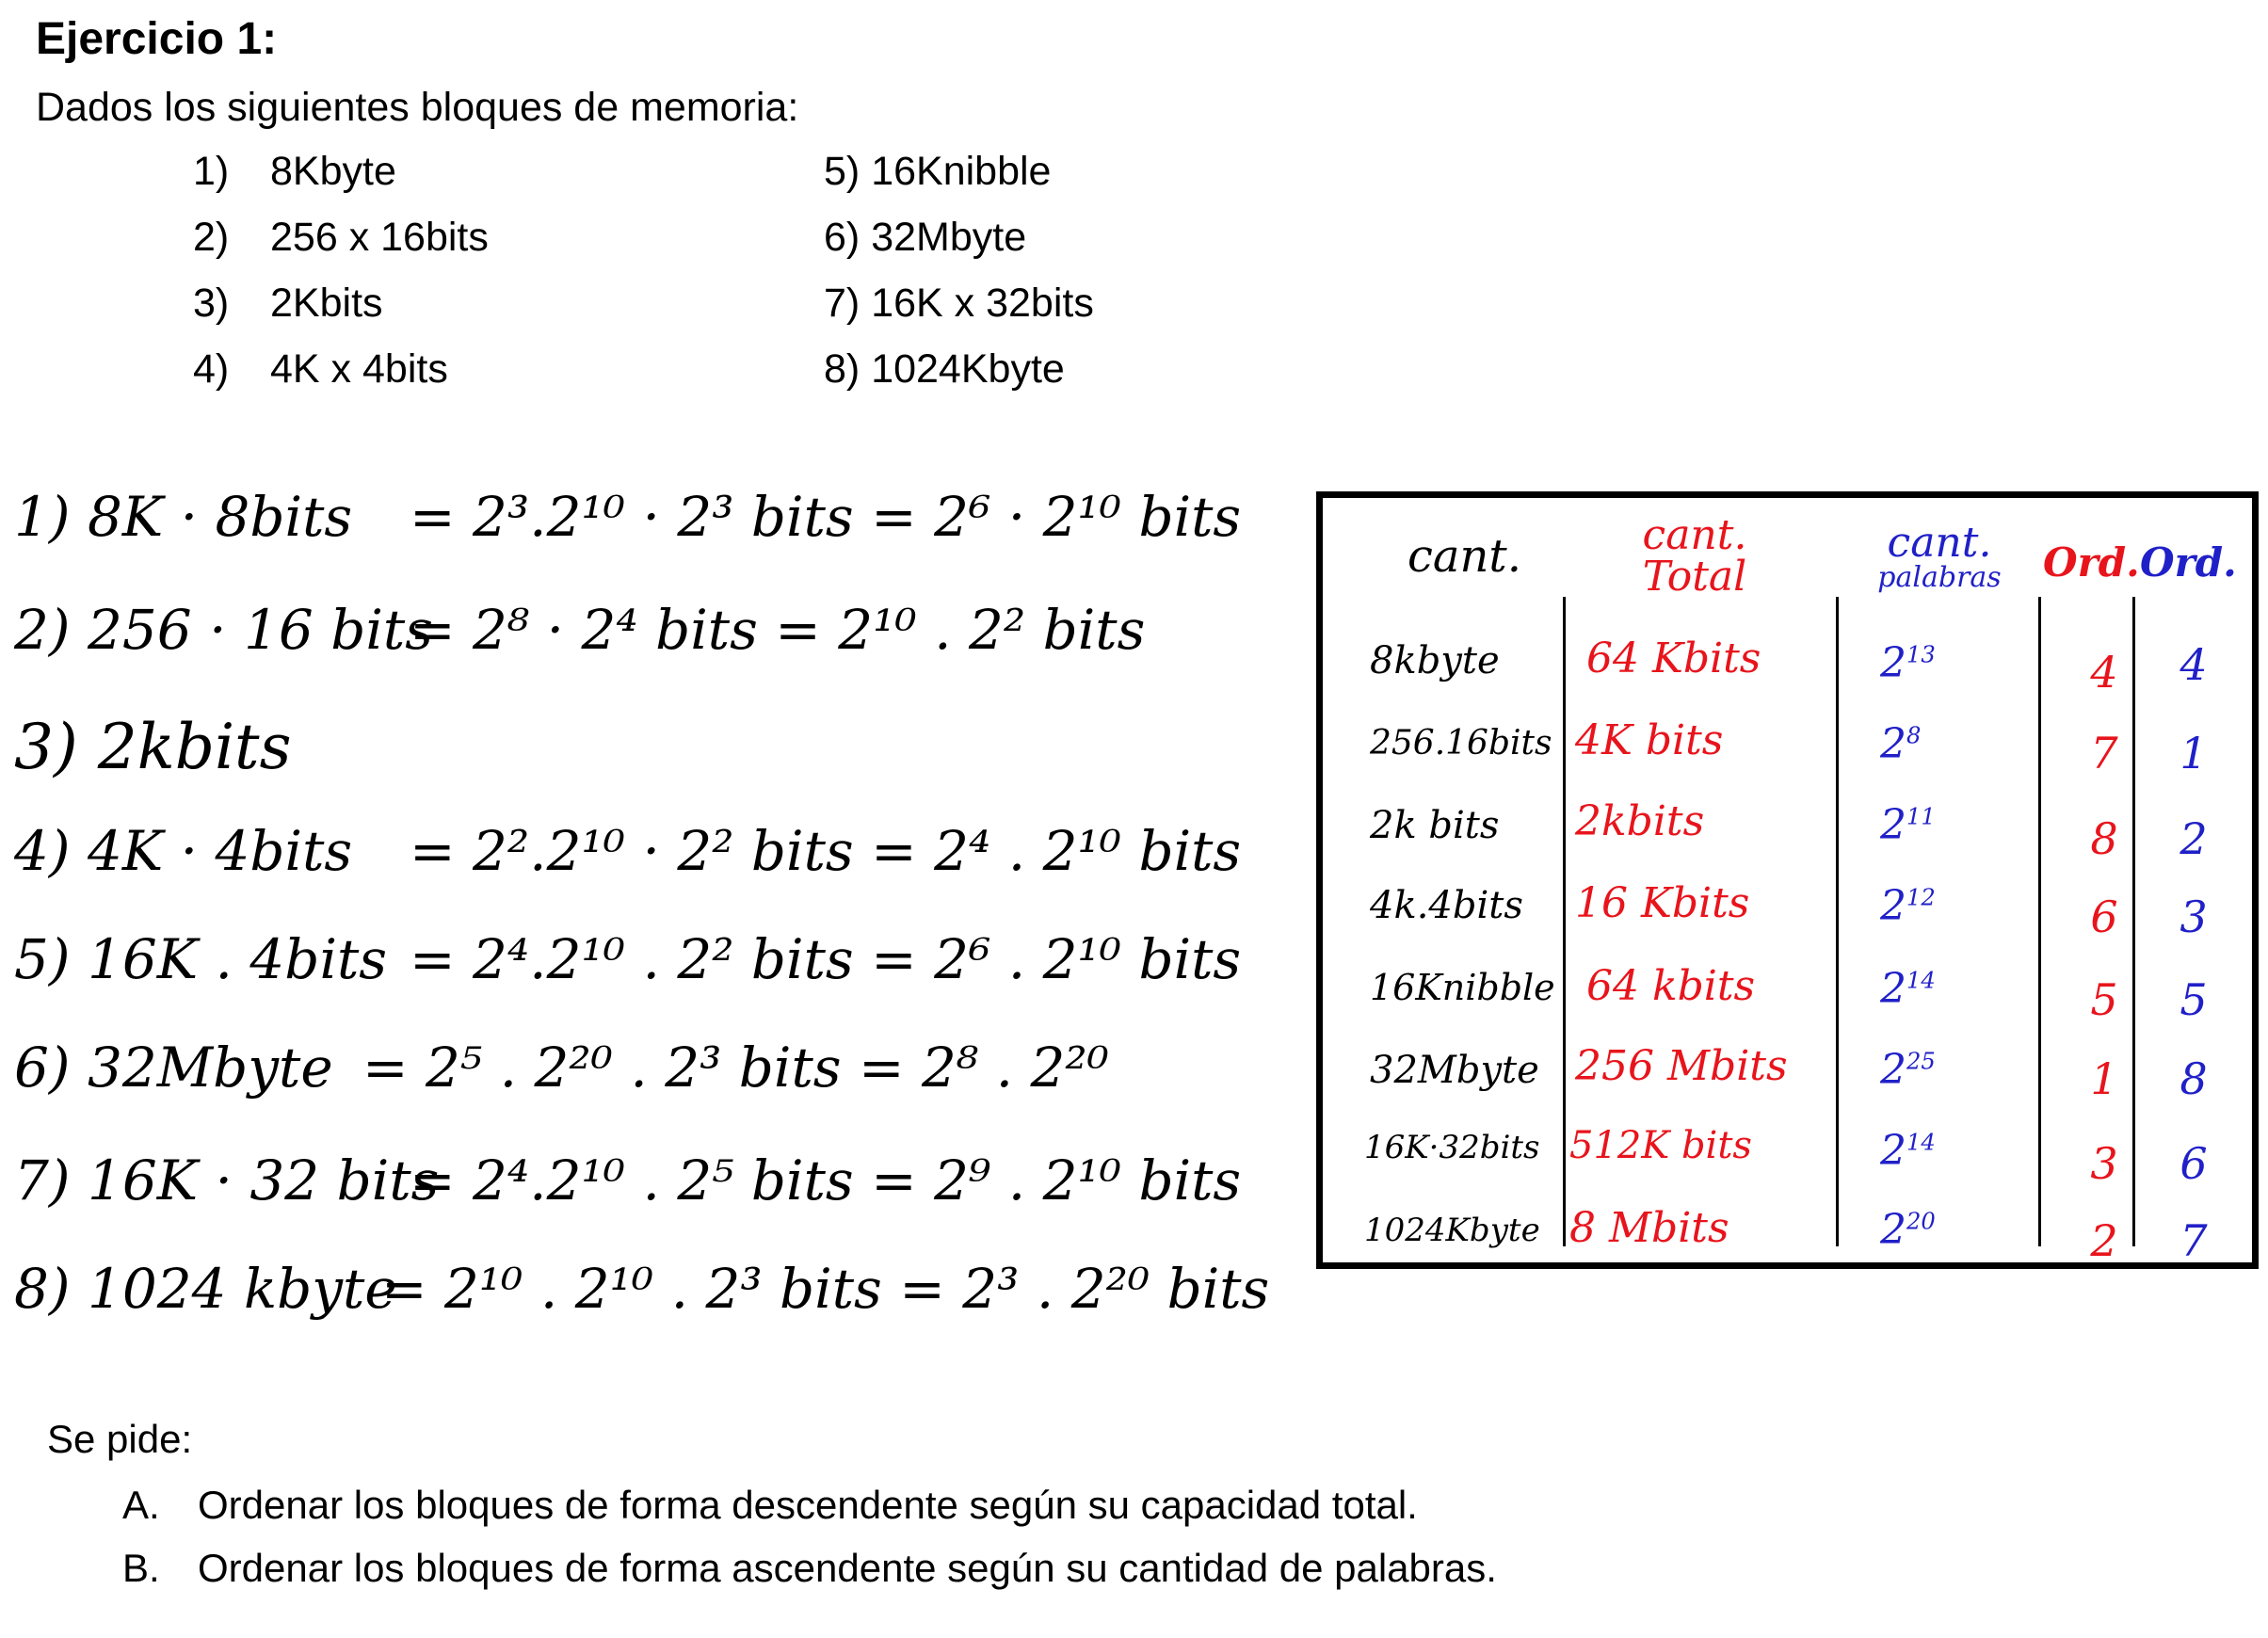 The width and height of the screenshot is (2268, 1638). Describe the element at coordinates (959, 303) in the screenshot. I see `block-item: 7) 16K x 32bits` at that location.